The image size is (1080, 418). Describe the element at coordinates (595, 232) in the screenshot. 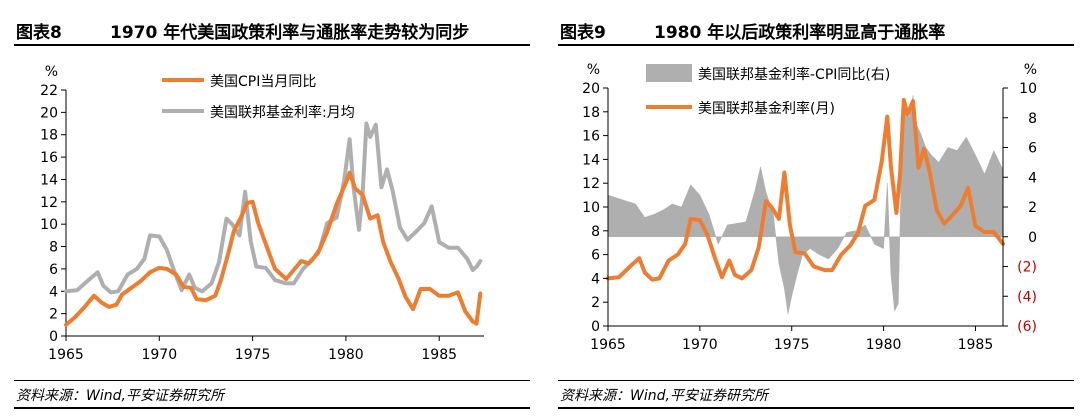

I see `left-tick-label: 8` at that location.